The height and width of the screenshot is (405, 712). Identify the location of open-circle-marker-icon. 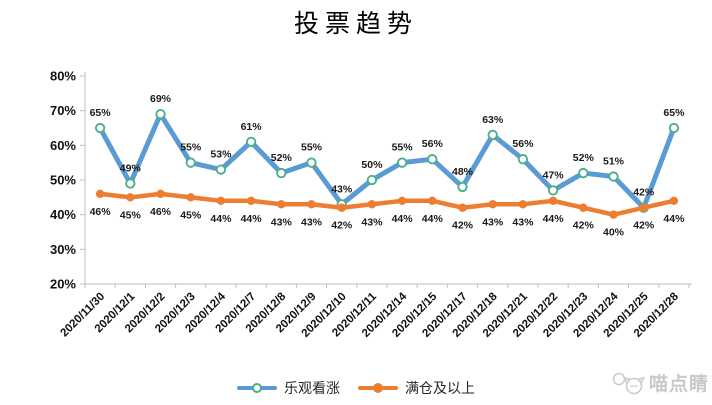
(257, 388).